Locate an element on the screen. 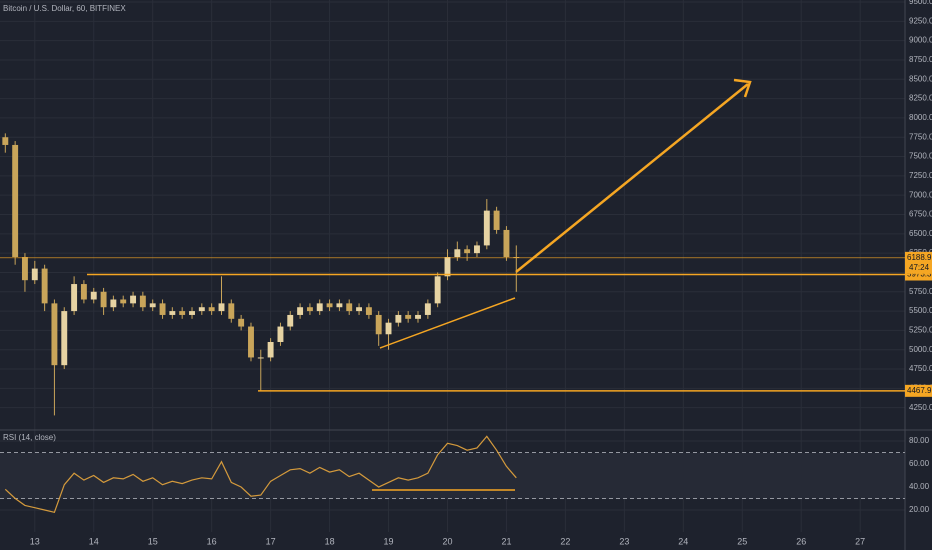 Image resolution: width=932 pixels, height=550 pixels. y-tick-label: 60.00 is located at coordinates (919, 463).